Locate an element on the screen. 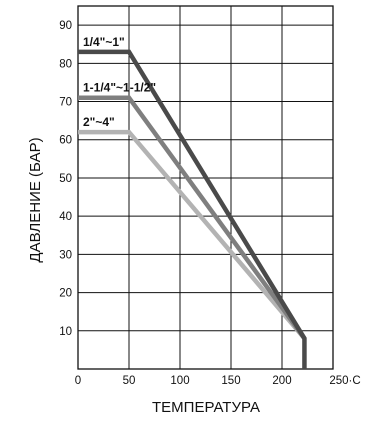 This screenshot has width=374, height=422. x-tick-label-100: 100 is located at coordinates (179, 381).